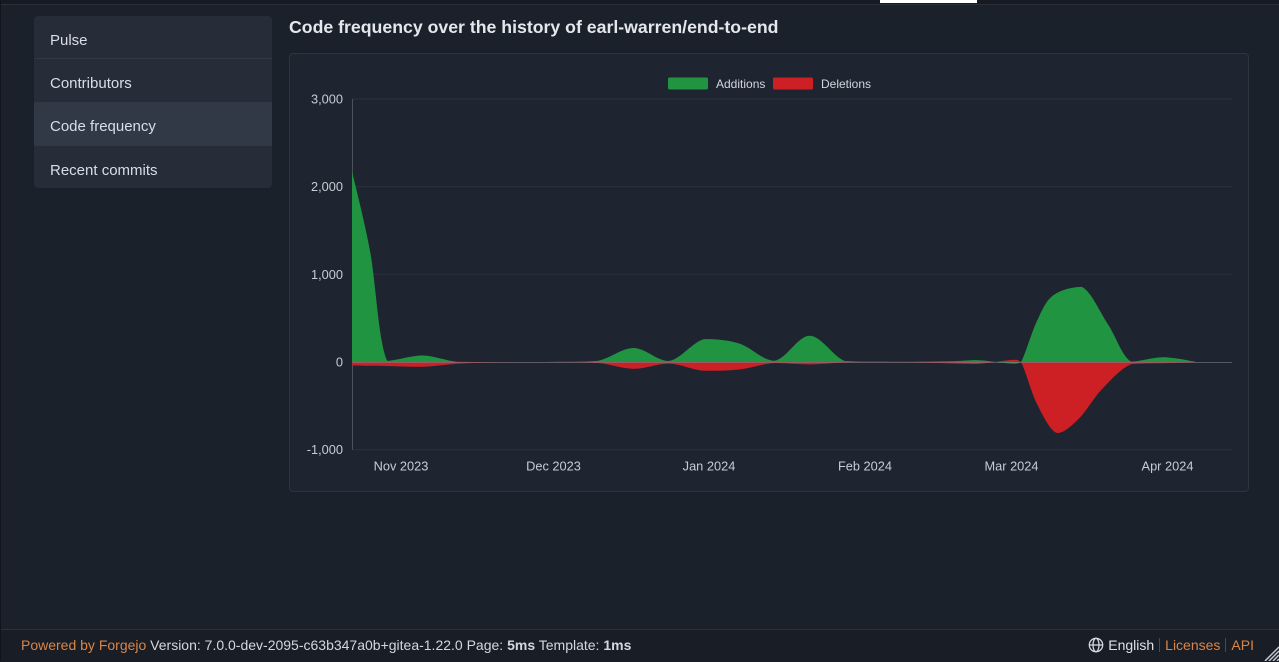  Describe the element at coordinates (865, 466) in the screenshot. I see `svg-text: Feb 2024` at that location.